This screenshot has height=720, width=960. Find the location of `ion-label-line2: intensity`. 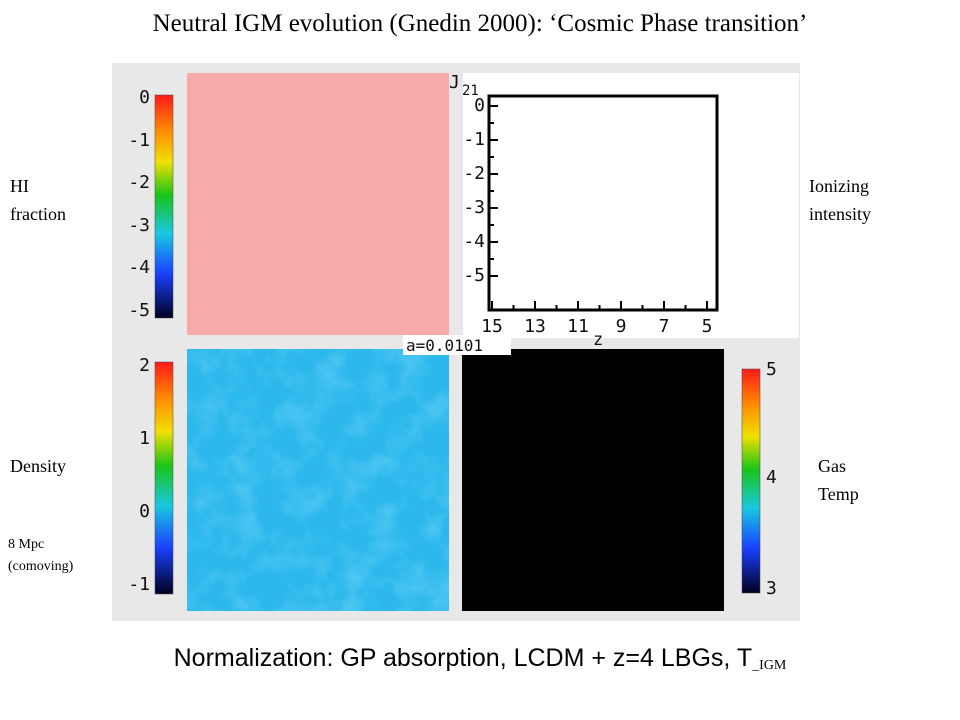

ion-label-line2: intensity is located at coordinates (840, 214).